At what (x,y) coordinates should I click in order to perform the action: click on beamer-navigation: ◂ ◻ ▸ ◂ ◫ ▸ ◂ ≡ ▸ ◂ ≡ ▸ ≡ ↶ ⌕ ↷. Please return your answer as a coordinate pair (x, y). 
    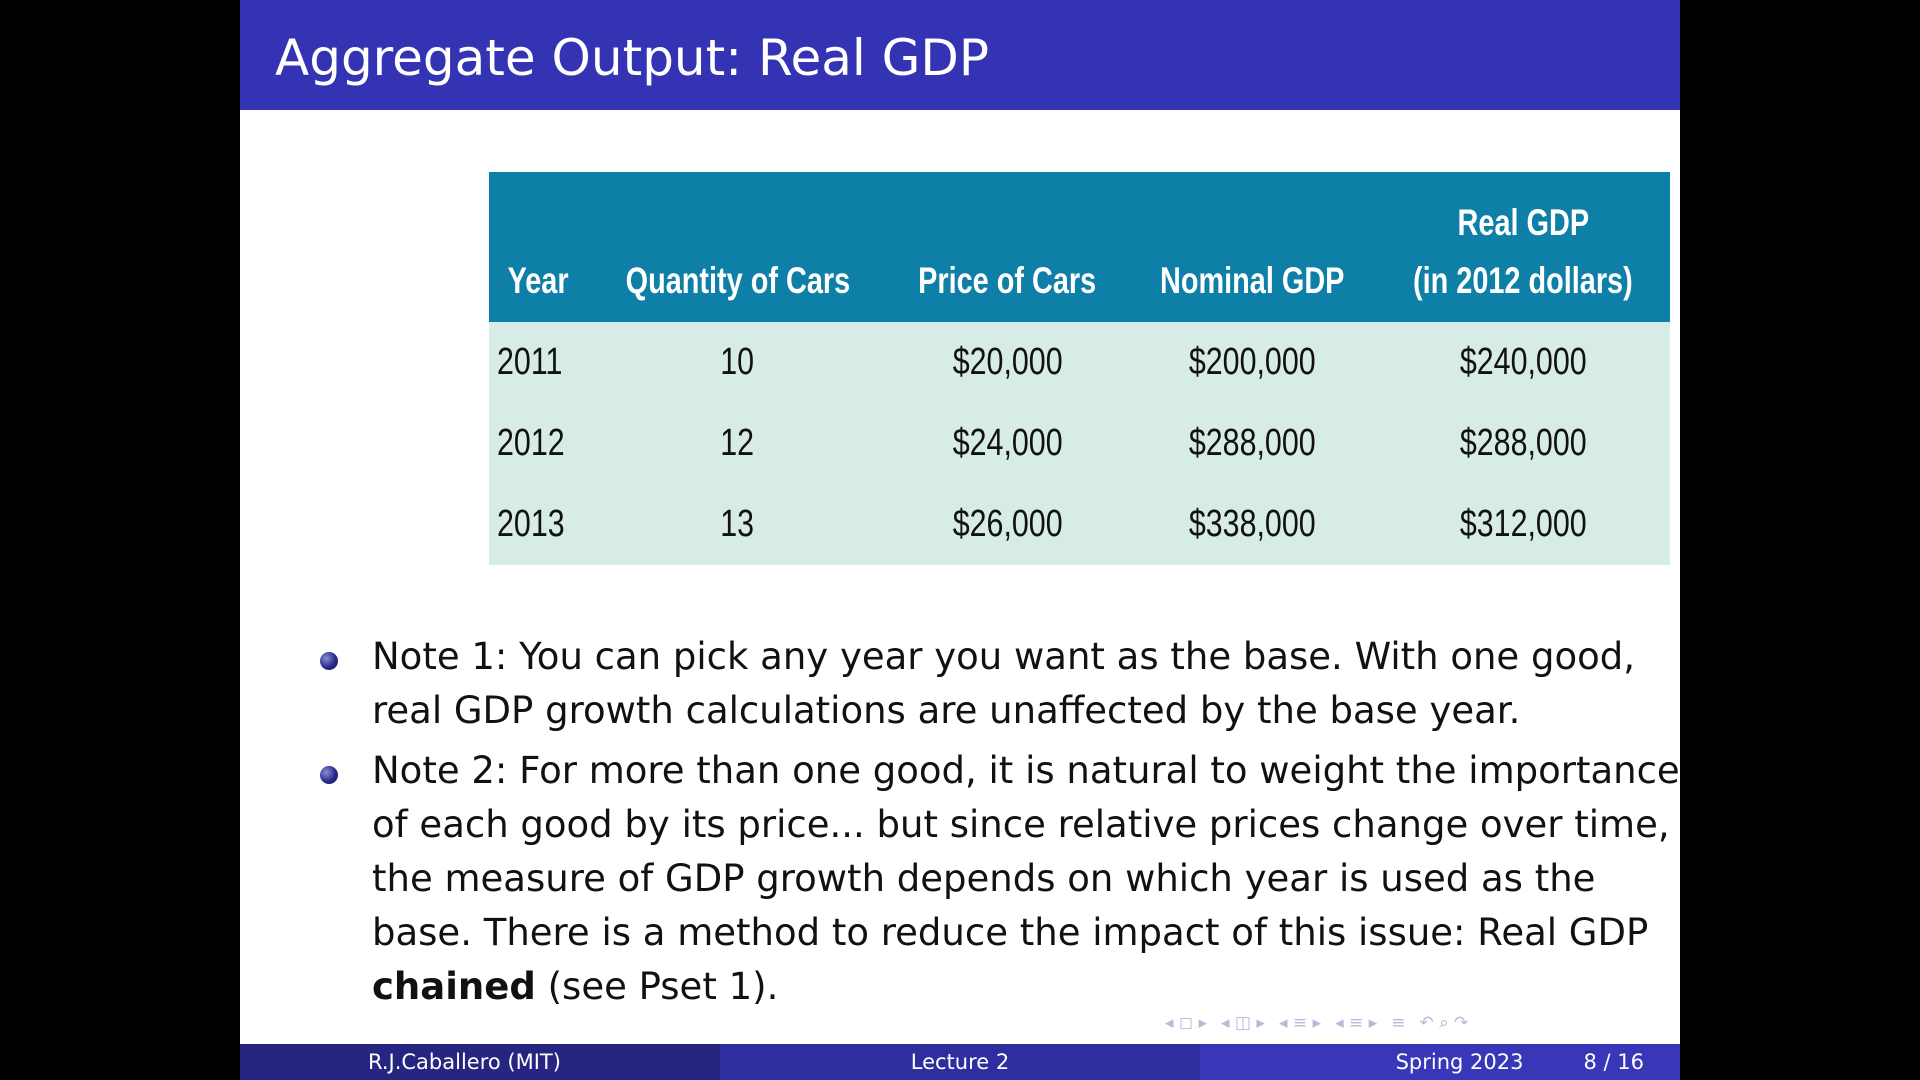
    Looking at the image, I should click on (1405, 1023).